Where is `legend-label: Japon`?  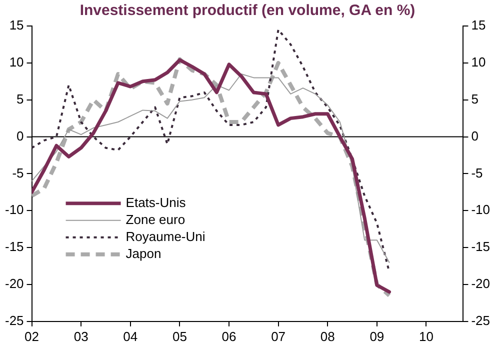
legend-label: Japon is located at coordinates (144, 253).